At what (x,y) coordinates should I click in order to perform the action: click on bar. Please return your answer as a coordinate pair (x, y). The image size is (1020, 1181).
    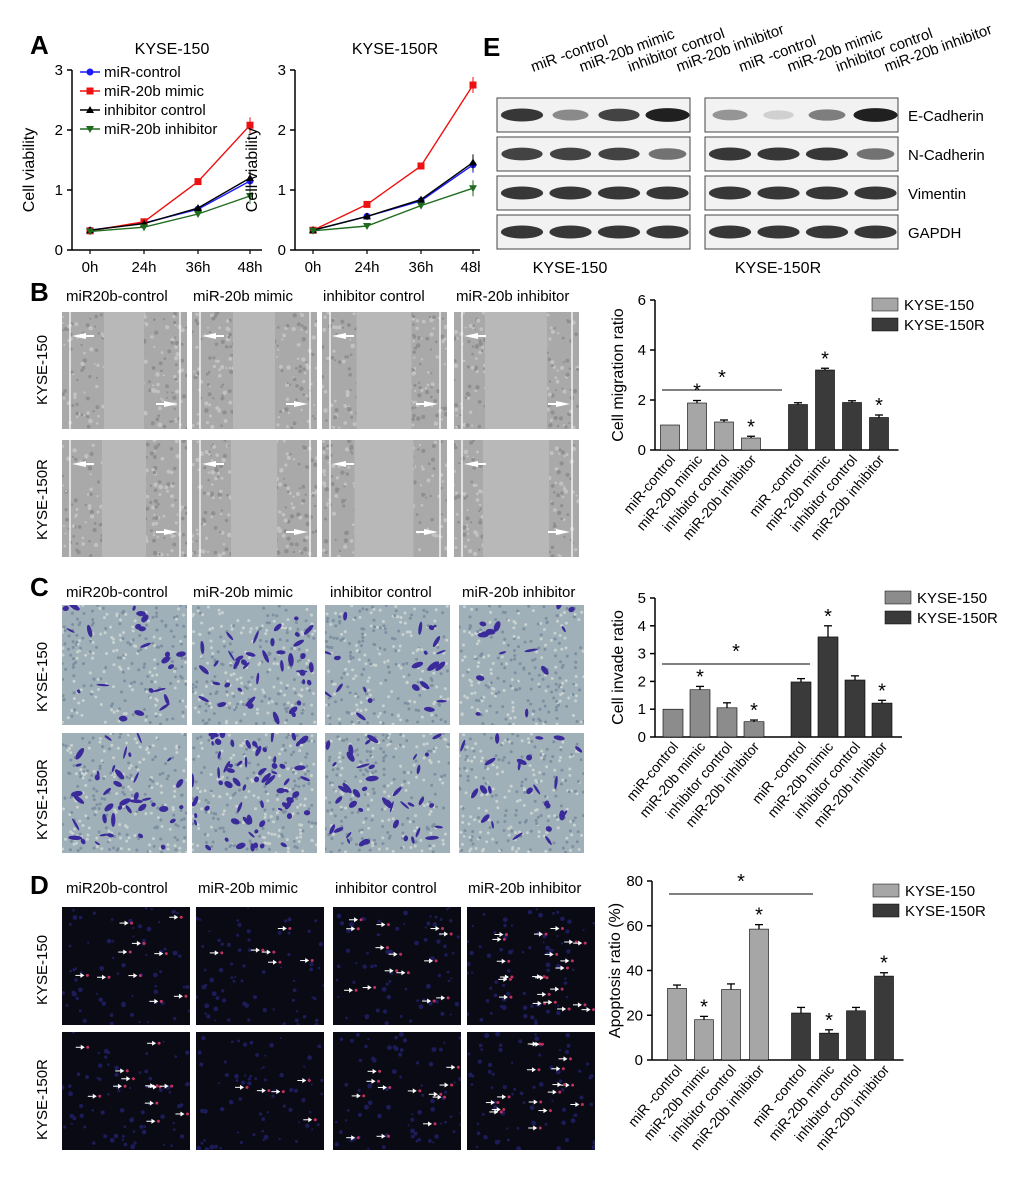
    Looking at the image, I should click on (727, 722).